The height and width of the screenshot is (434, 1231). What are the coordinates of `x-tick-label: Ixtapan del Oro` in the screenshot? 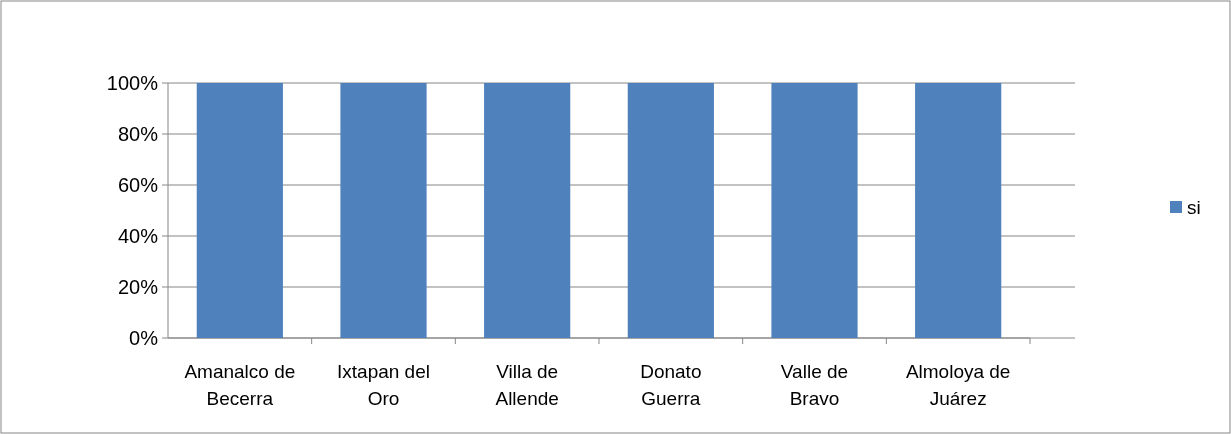 It's located at (383, 385).